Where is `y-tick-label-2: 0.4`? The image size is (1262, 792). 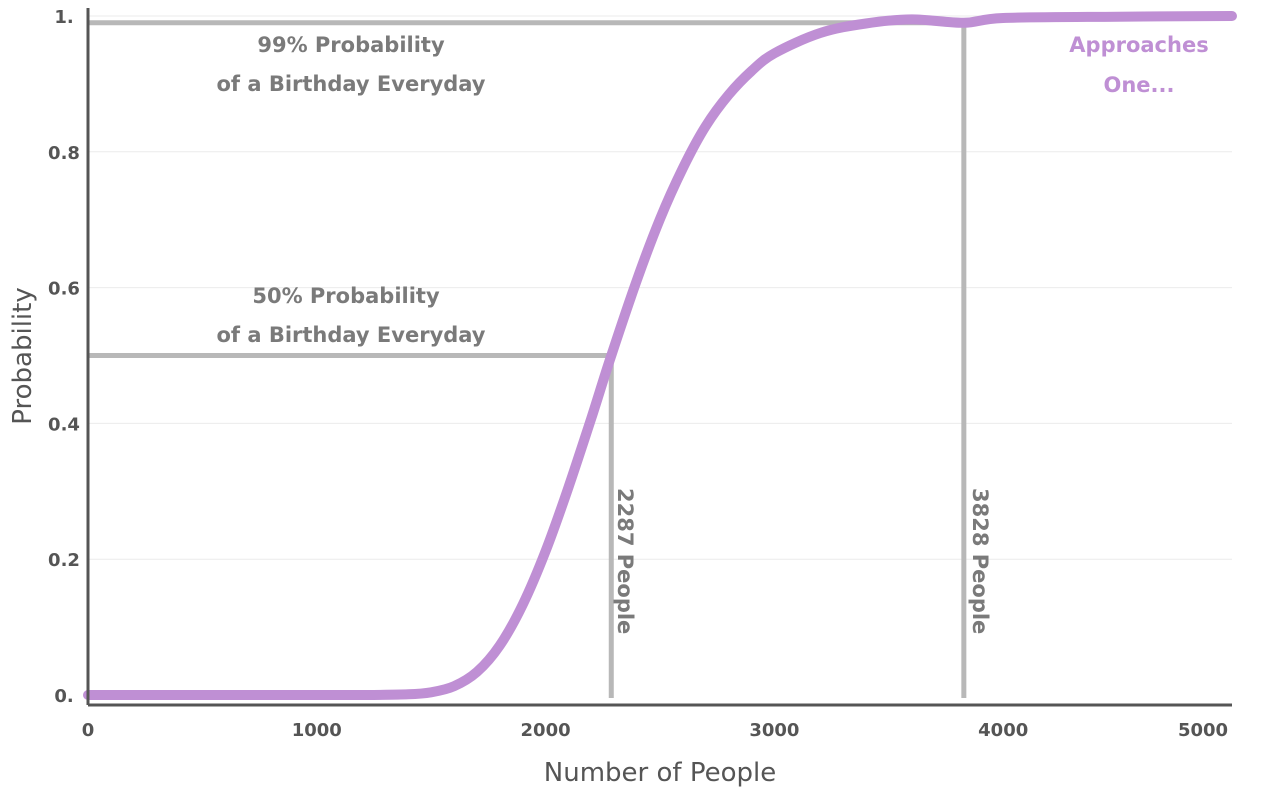
y-tick-label-2: 0.4 is located at coordinates (64, 424).